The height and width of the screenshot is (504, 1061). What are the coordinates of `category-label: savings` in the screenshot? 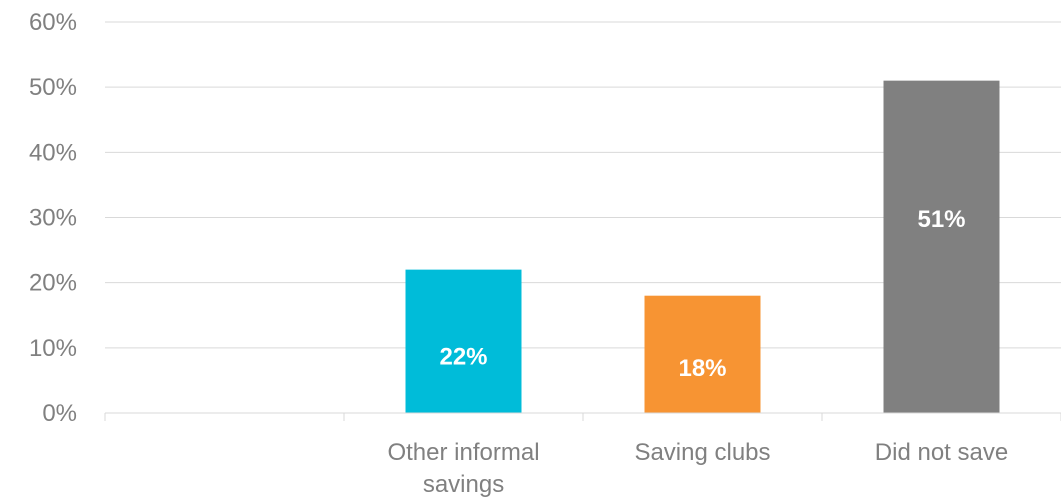 It's located at (463, 484).